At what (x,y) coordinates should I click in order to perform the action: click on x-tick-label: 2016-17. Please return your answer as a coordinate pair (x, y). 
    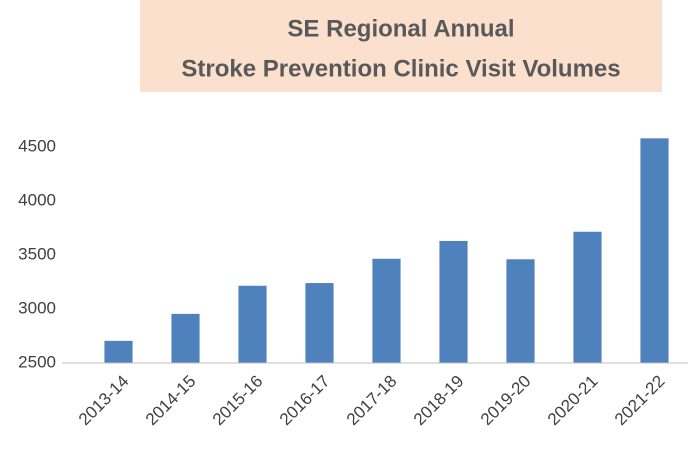
    Looking at the image, I should click on (305, 401).